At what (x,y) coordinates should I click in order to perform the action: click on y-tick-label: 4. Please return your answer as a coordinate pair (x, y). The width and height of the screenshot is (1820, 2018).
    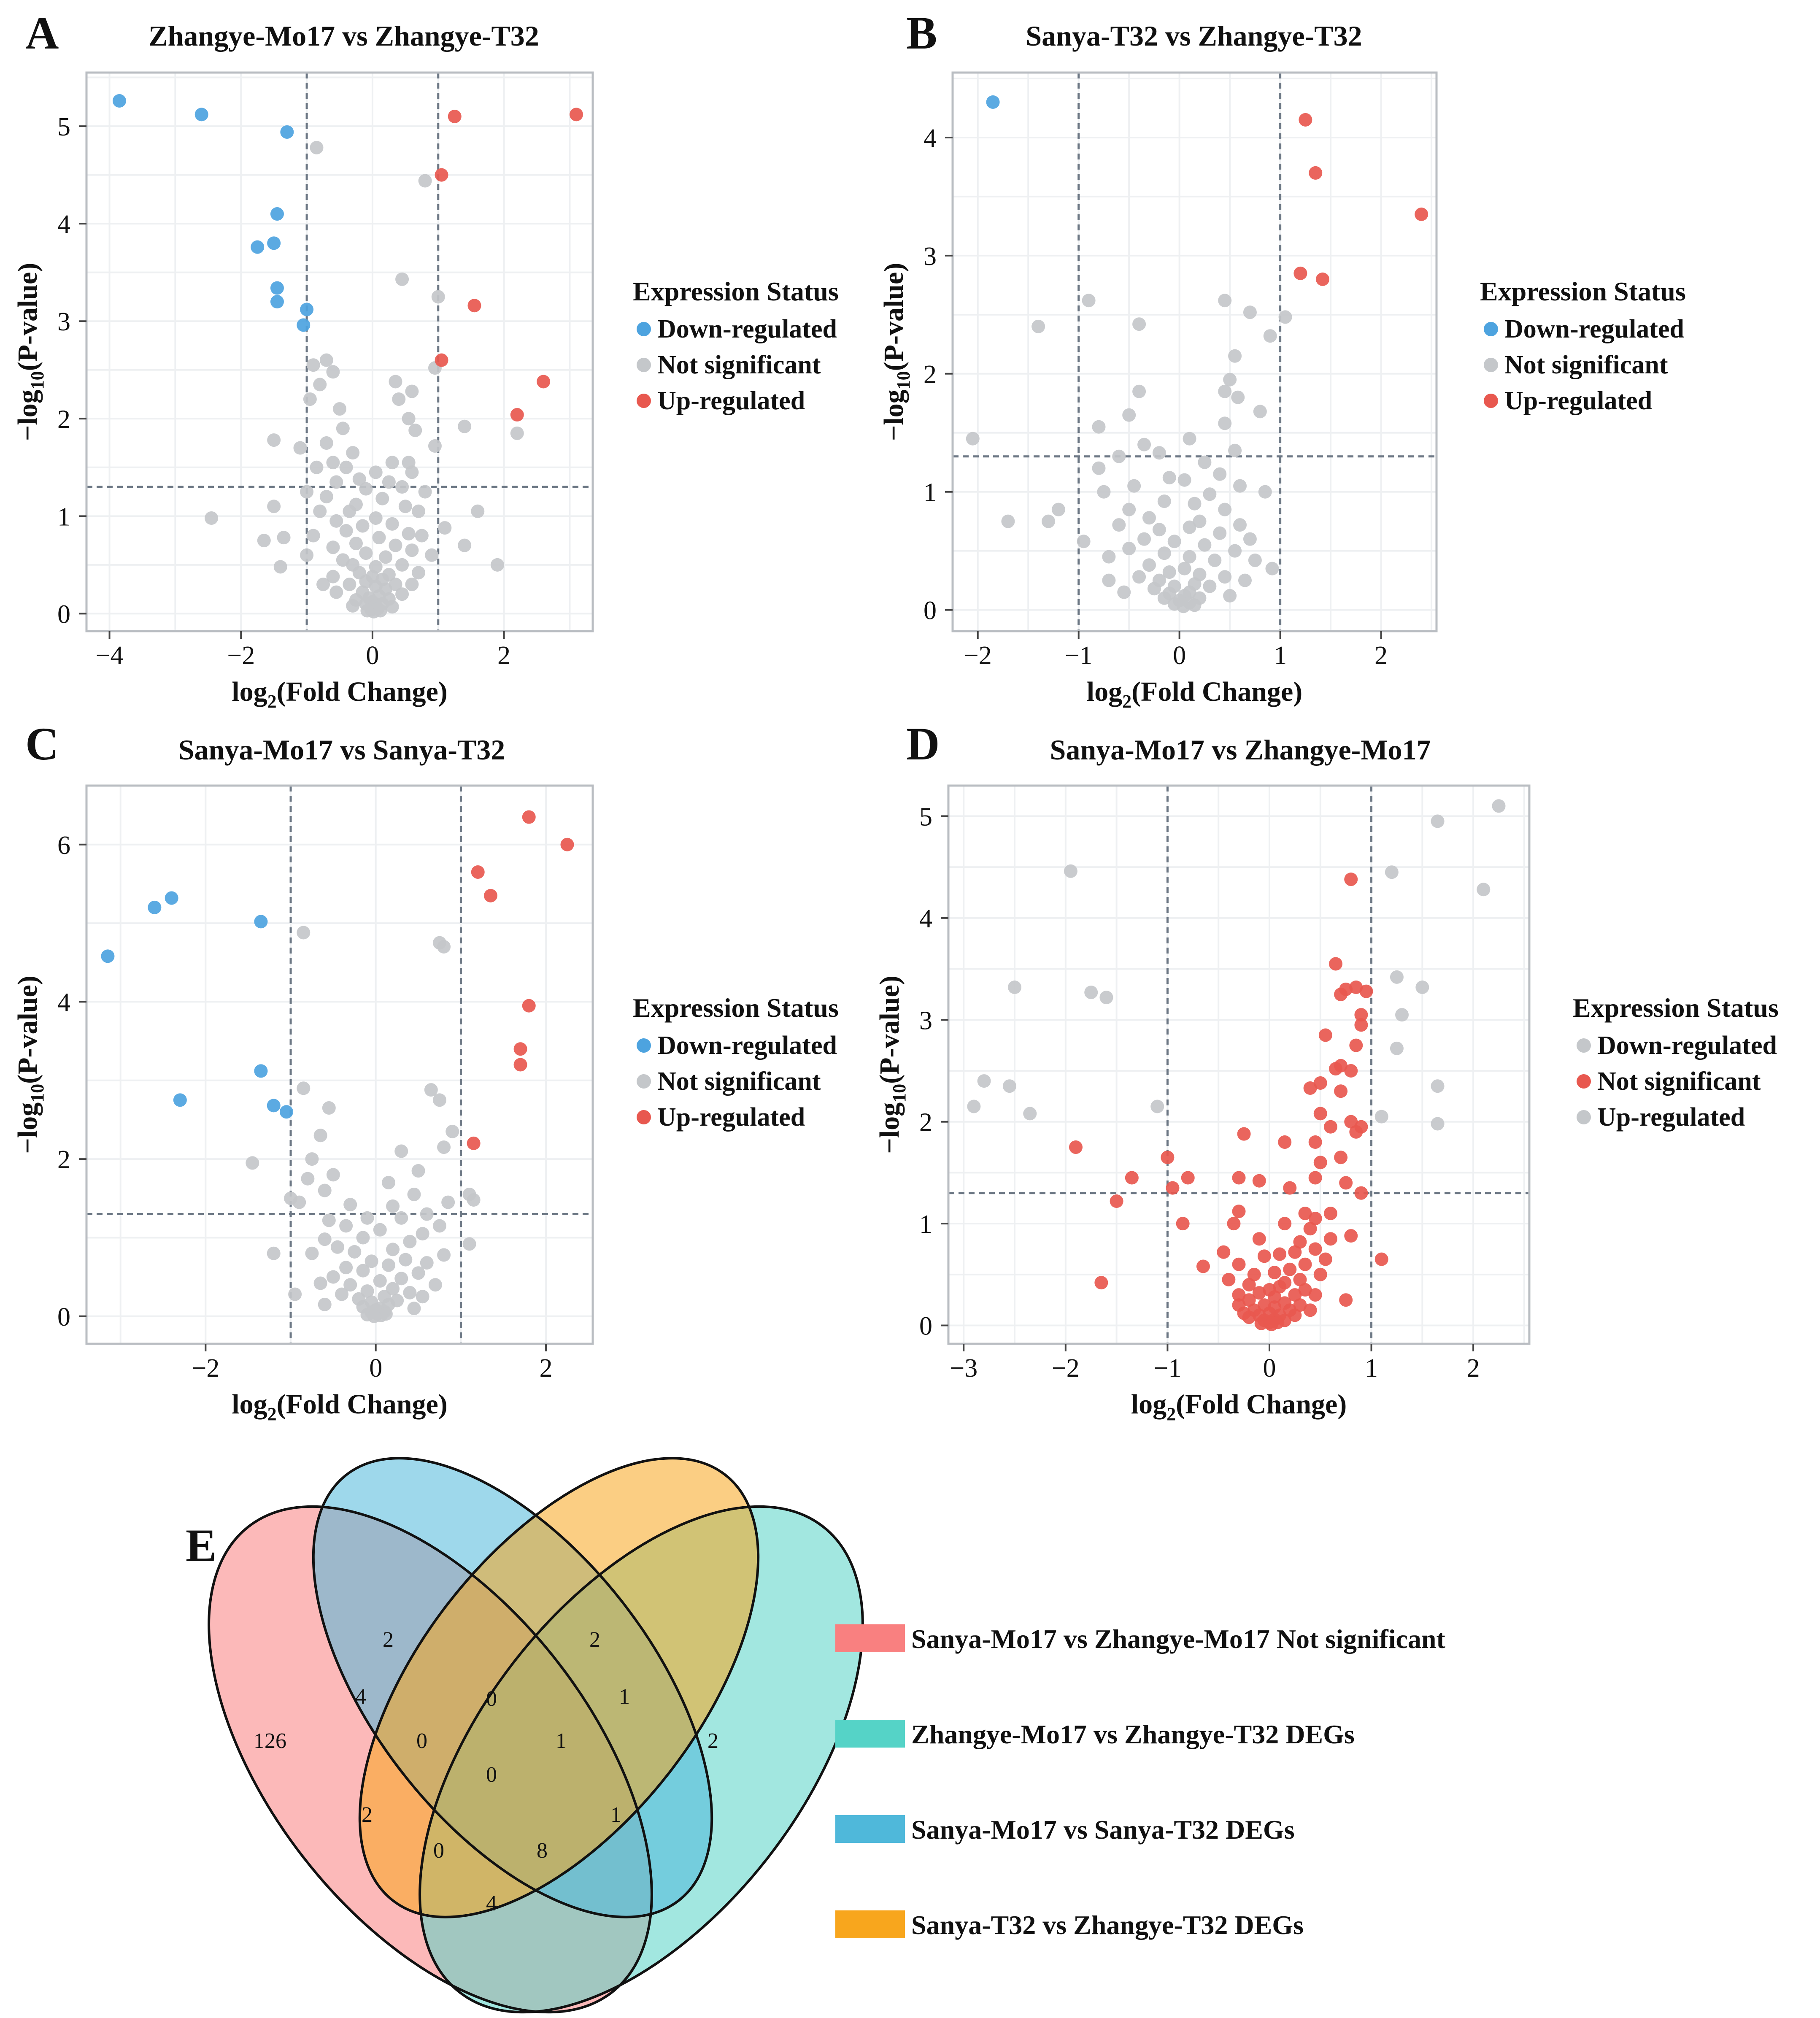
    Looking at the image, I should click on (925, 919).